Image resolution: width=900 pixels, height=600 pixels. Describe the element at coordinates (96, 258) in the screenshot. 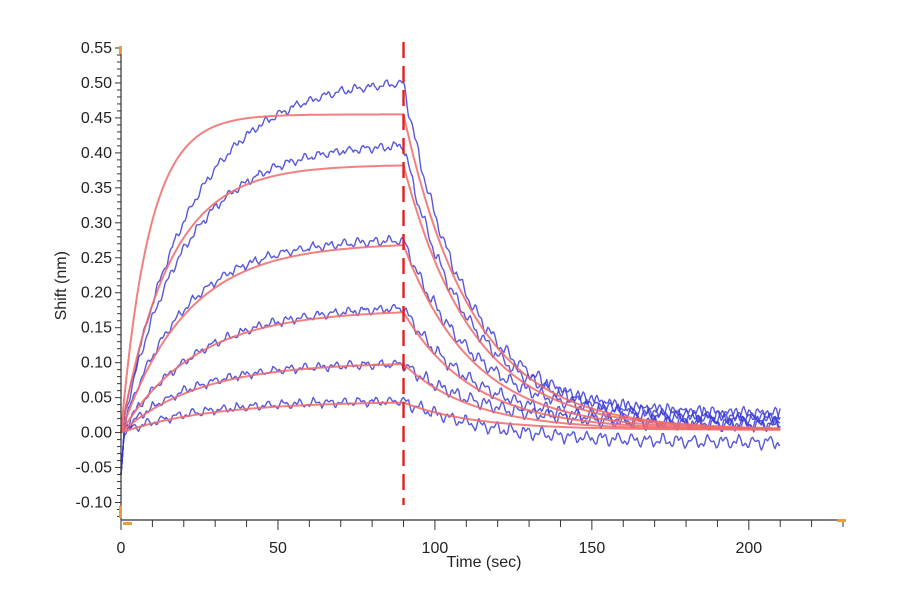

I see `y-tick-label: 0.25` at that location.